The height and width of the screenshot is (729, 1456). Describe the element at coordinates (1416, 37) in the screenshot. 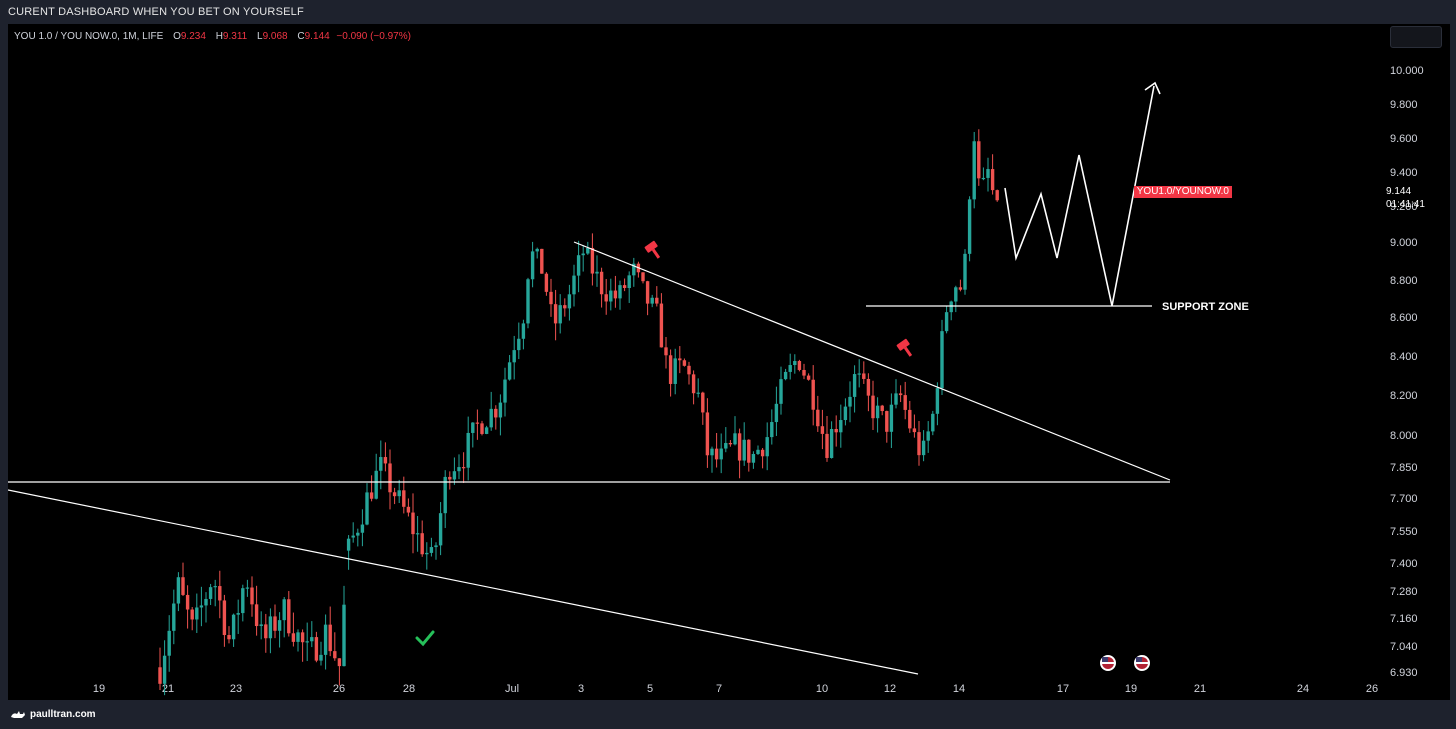

I see `chart-menu-button` at that location.